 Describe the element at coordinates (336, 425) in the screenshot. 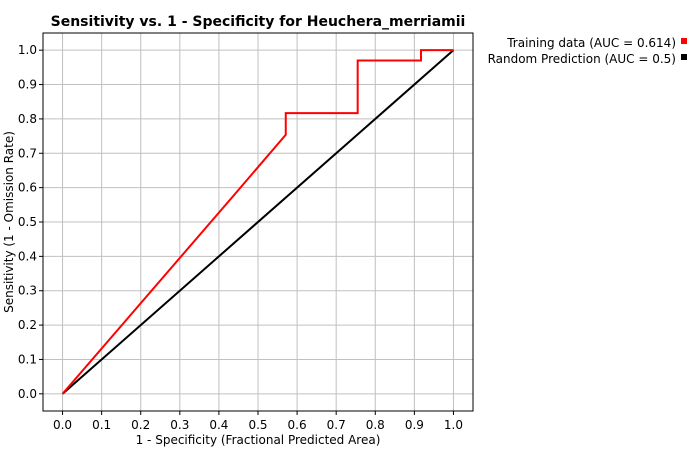

I see `x-tick-label: 0.7` at that location.